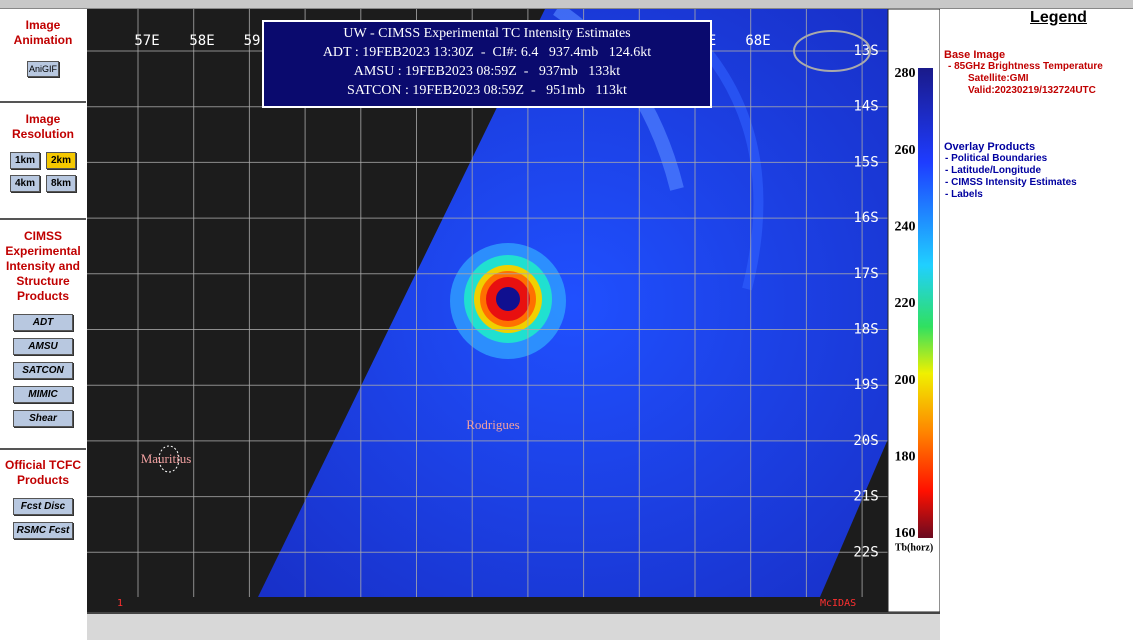 The image size is (1133, 640). What do you see at coordinates (43, 418) in the screenshot?
I see `button: Shear` at bounding box center [43, 418].